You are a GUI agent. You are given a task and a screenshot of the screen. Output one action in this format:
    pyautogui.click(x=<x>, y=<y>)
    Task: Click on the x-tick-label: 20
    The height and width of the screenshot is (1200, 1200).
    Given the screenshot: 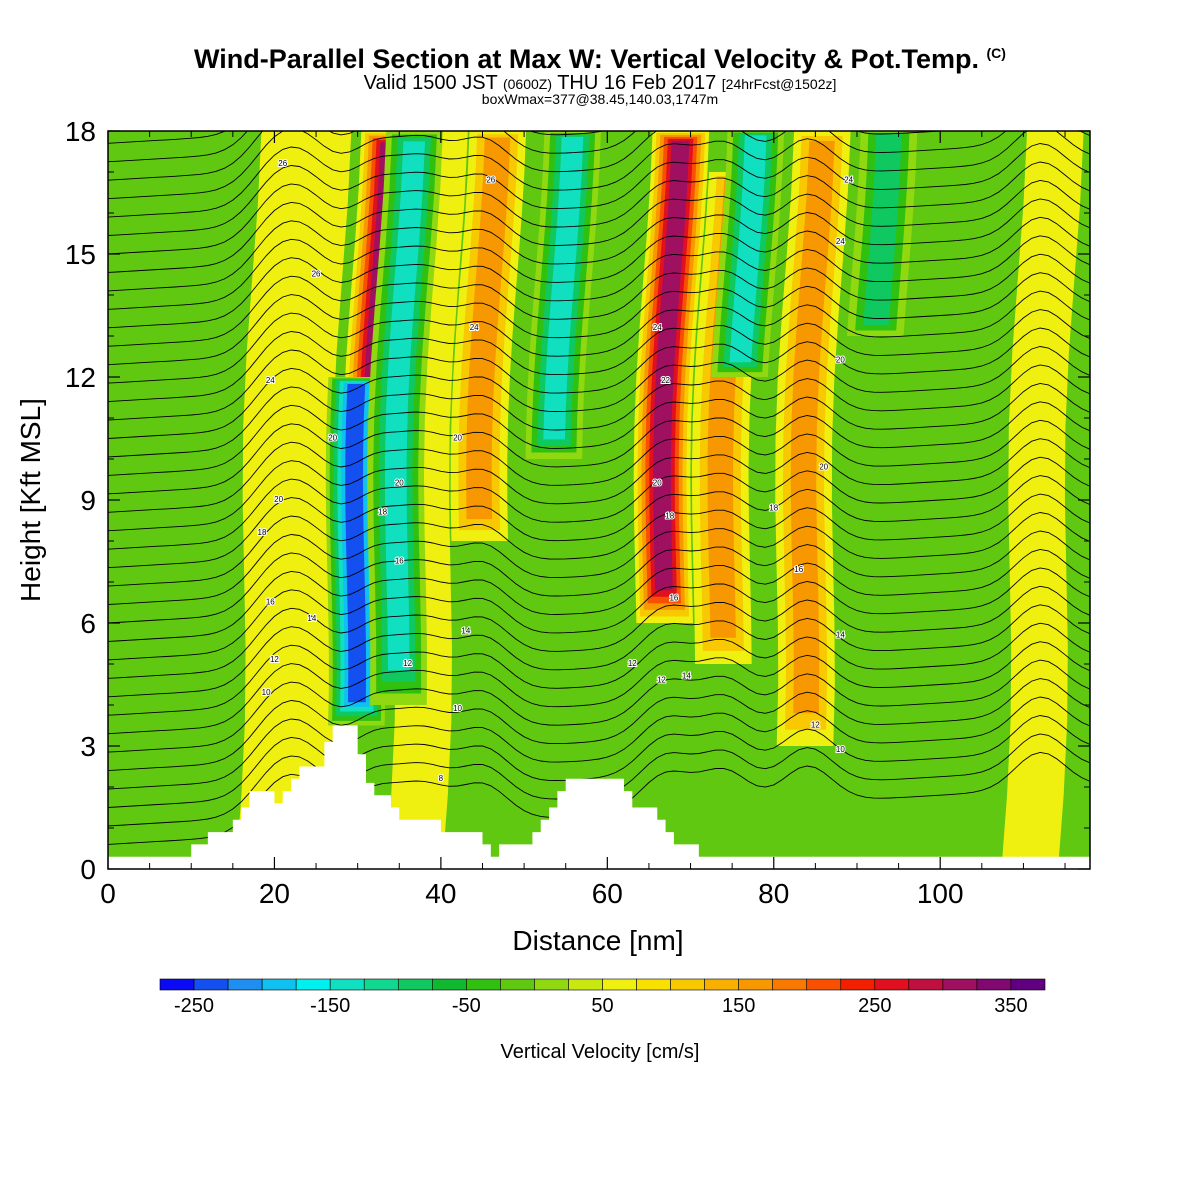 What is the action you would take?
    pyautogui.click(x=274, y=893)
    